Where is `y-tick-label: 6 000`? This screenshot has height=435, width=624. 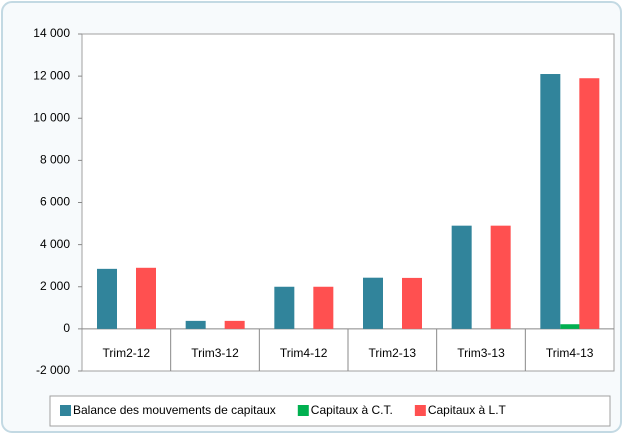 y-tick-label: 6 000 is located at coordinates (55, 202).